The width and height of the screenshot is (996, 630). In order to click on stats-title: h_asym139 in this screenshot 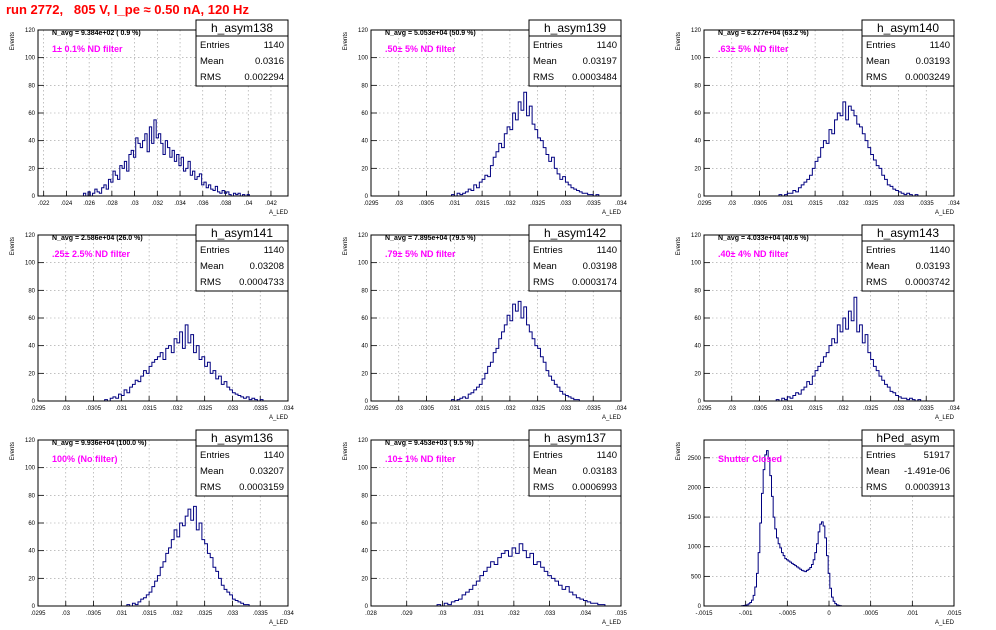, I will do `click(575, 28)`.